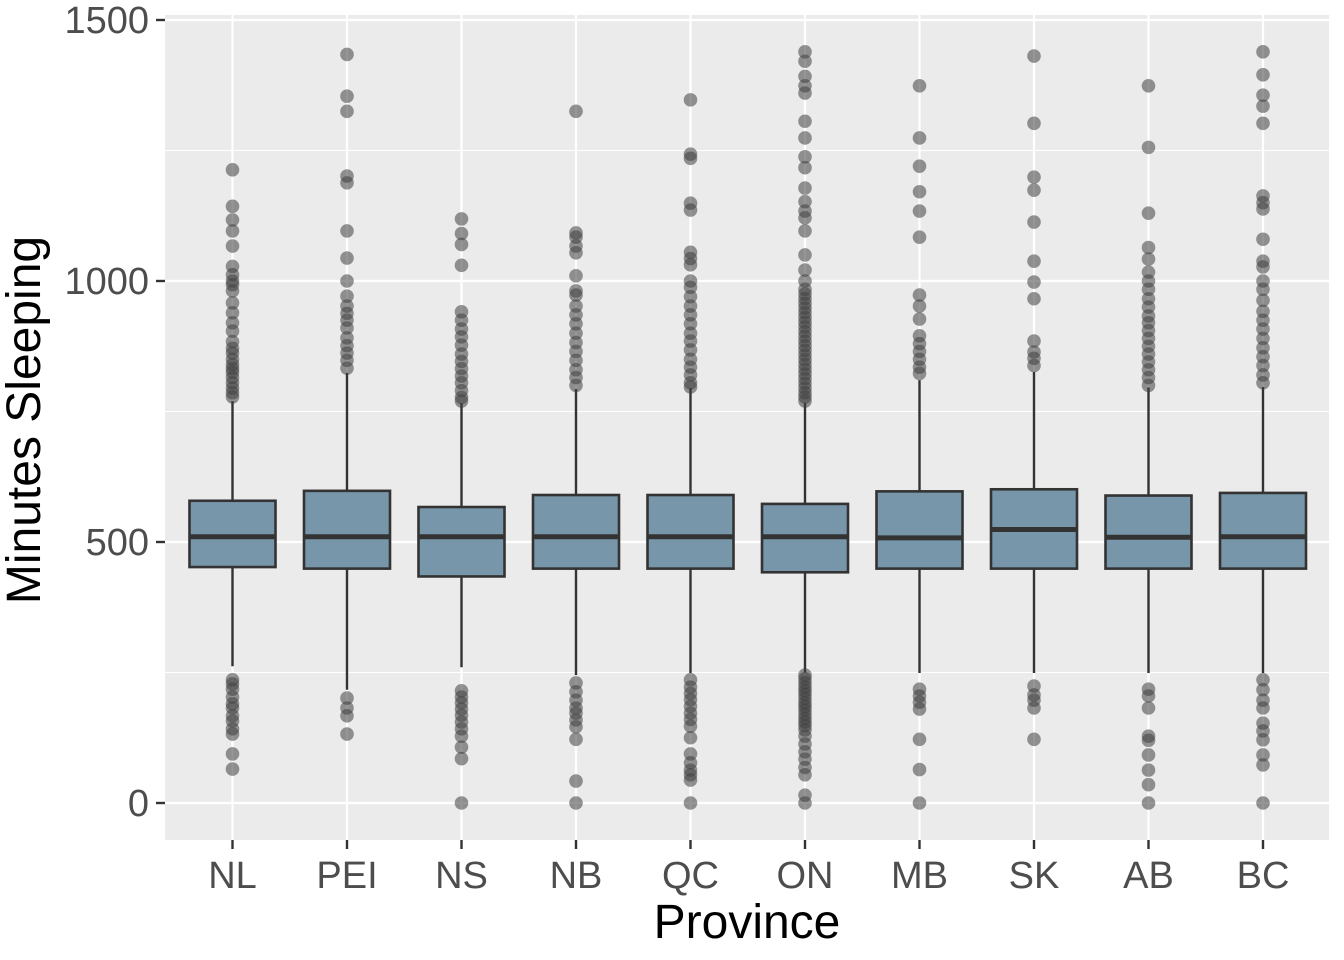 This screenshot has height=960, width=1344. I want to click on y-tick-label: 500, so click(117, 543).